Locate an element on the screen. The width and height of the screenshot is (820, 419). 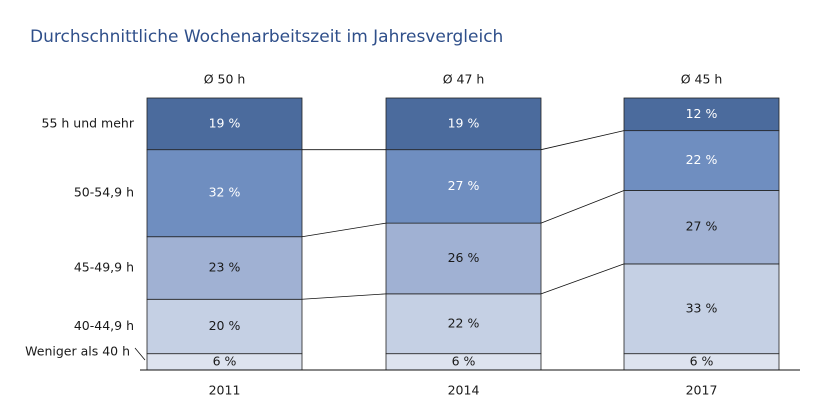
legend-label: 55 h und mehr is located at coordinates (88, 122).